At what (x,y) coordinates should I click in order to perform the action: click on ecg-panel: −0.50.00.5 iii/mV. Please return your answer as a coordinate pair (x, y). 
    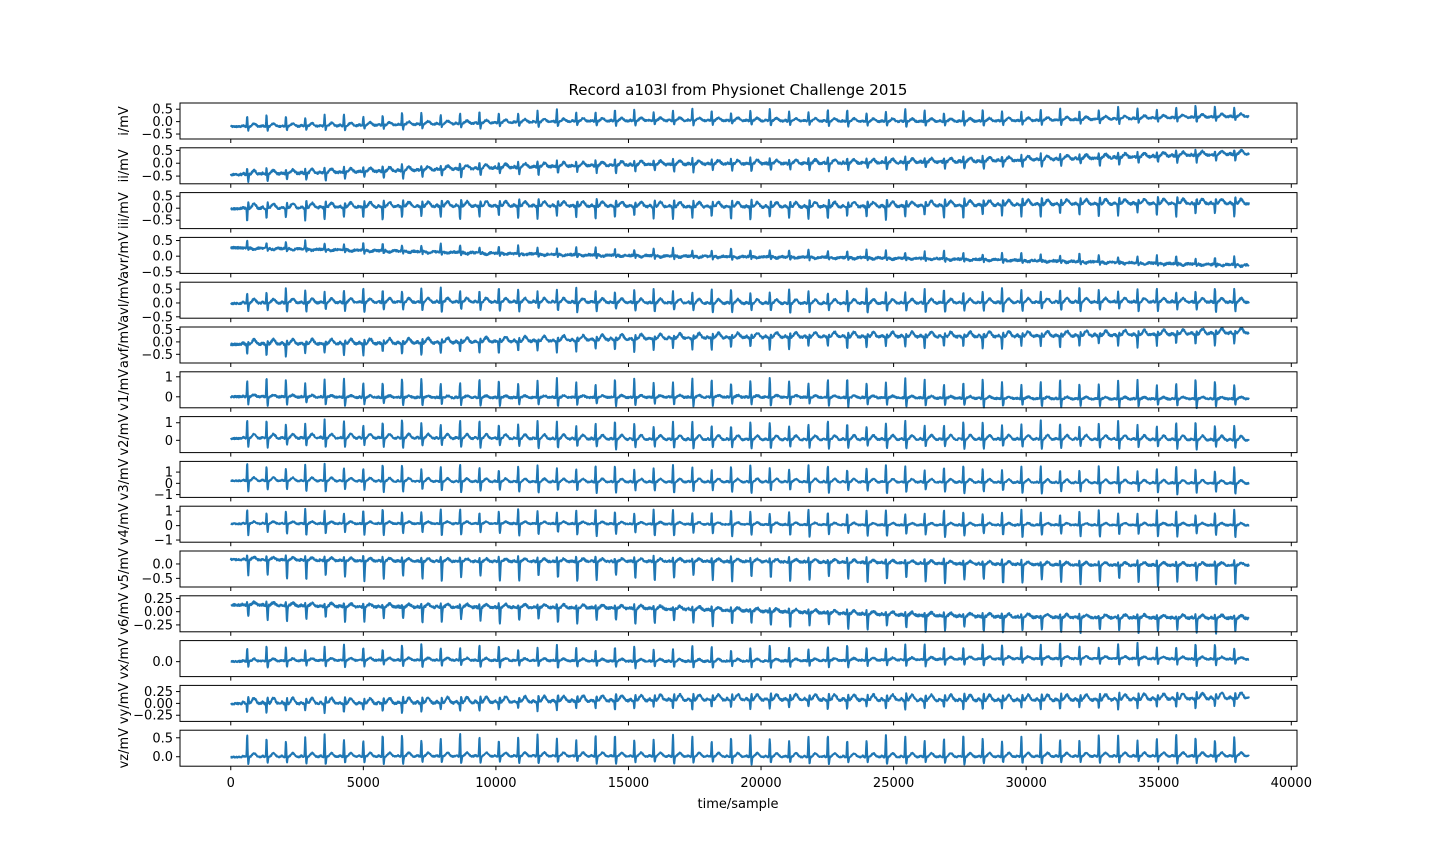
    Looking at the image, I should click on (707, 211).